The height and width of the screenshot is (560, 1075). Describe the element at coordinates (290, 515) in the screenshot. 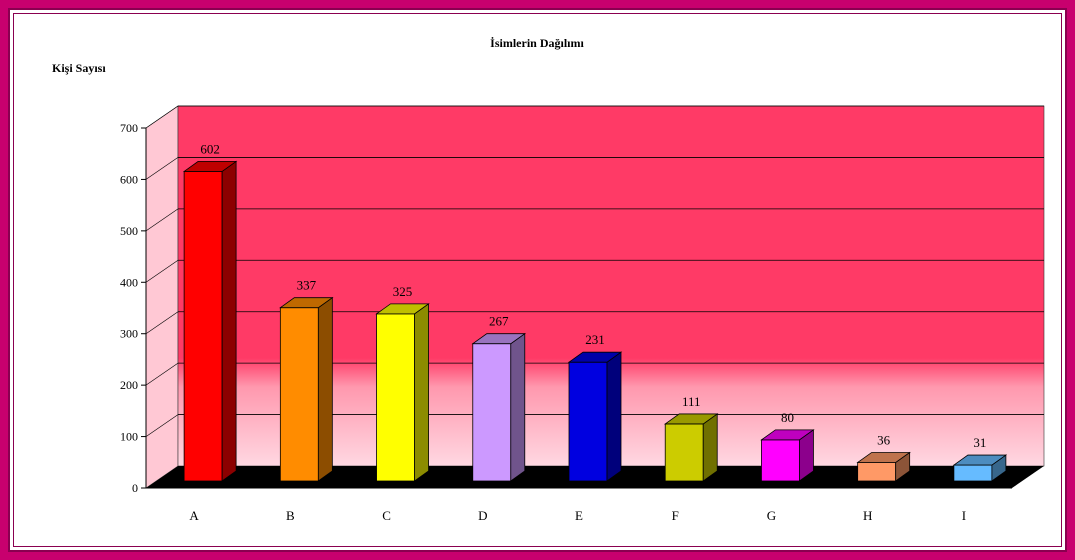

I see `x-tick-label: B` at that location.